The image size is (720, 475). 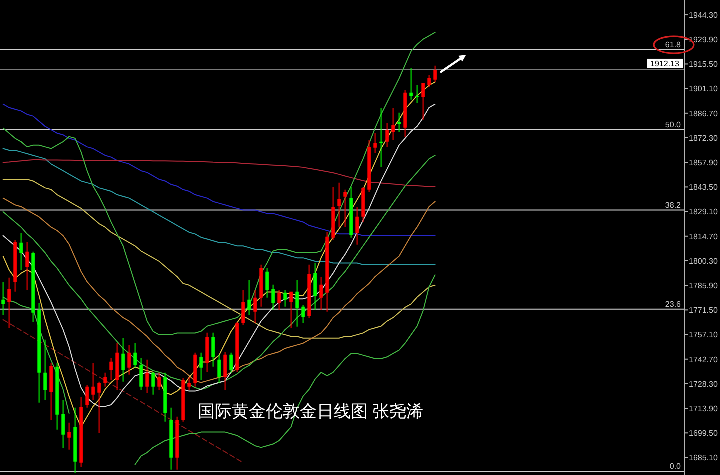 I want to click on y-tick-label: 1728.30, so click(x=703, y=384).